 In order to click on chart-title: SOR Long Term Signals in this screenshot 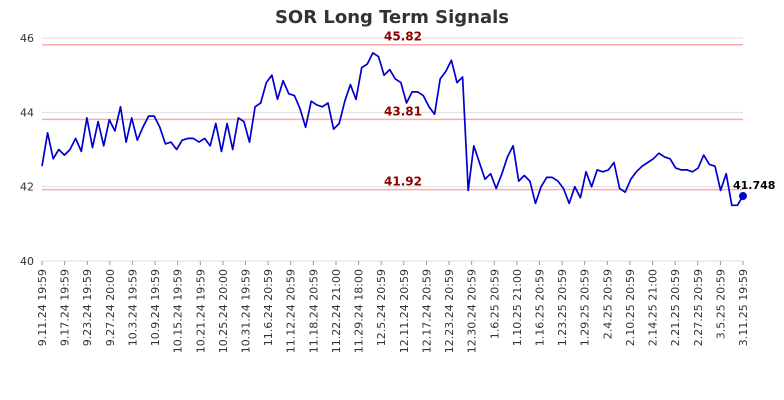, I will do `click(392, 17)`.